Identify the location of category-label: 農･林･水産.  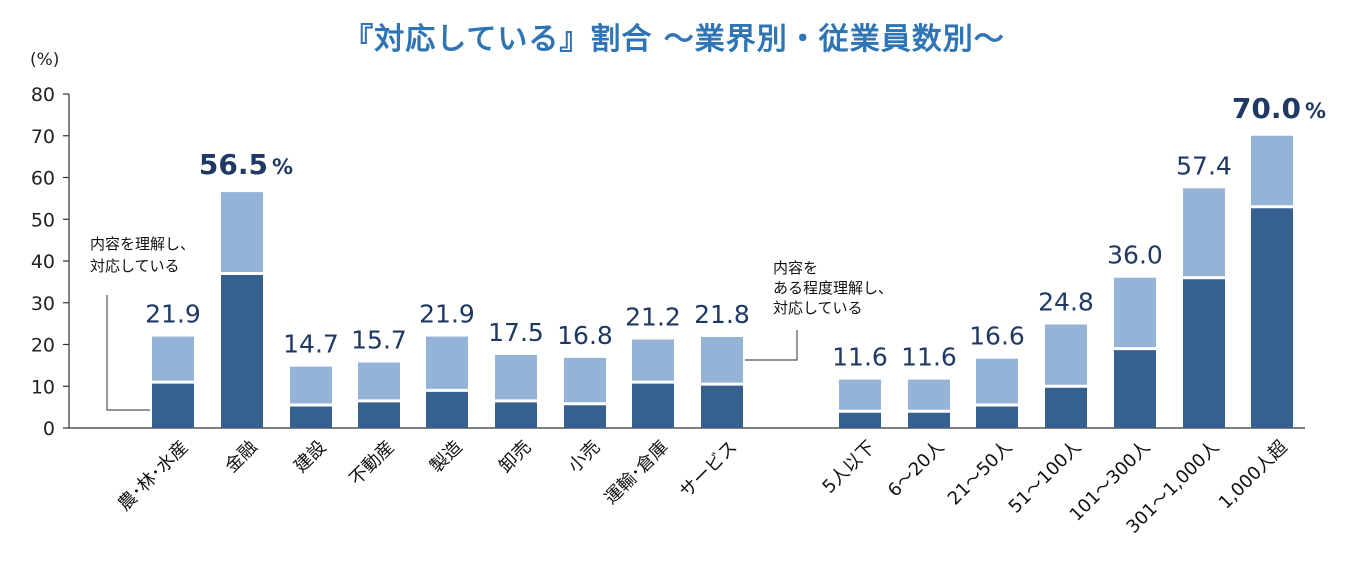
(153, 476).